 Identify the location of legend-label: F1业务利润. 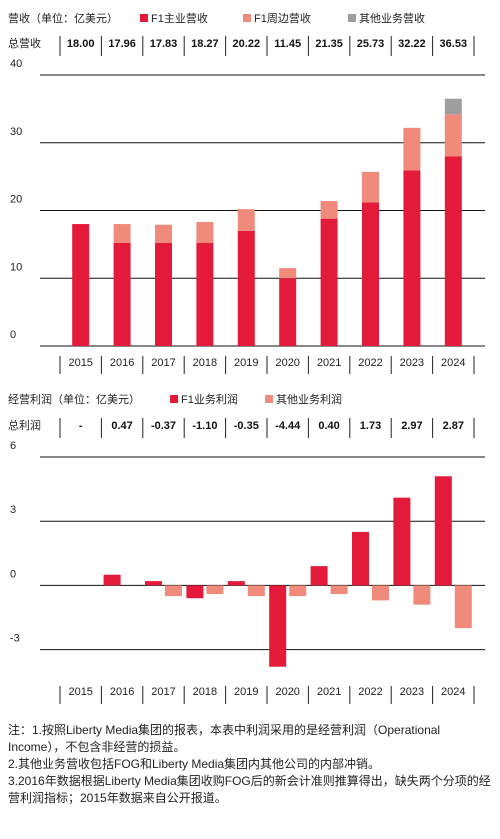
(209, 399).